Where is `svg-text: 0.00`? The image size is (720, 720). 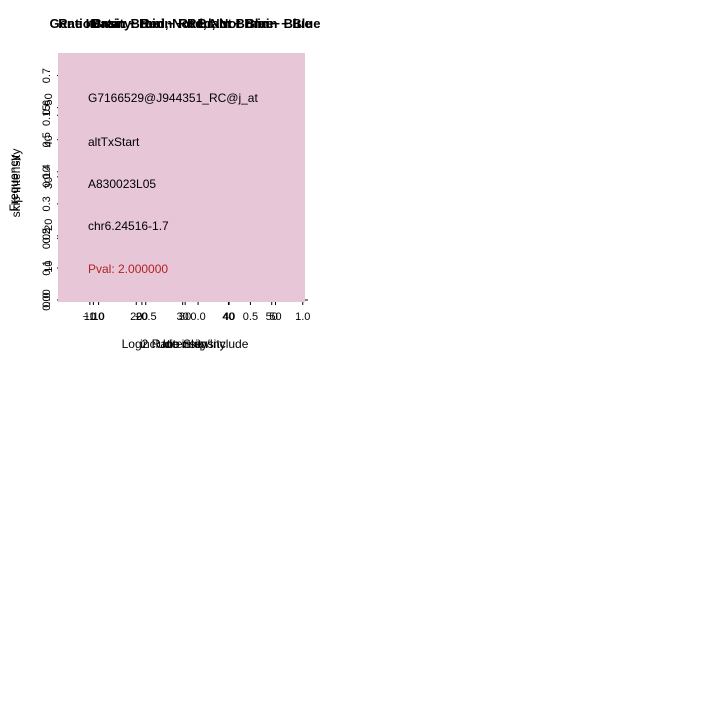
svg-text: 0.00 is located at coordinates (47, 299).